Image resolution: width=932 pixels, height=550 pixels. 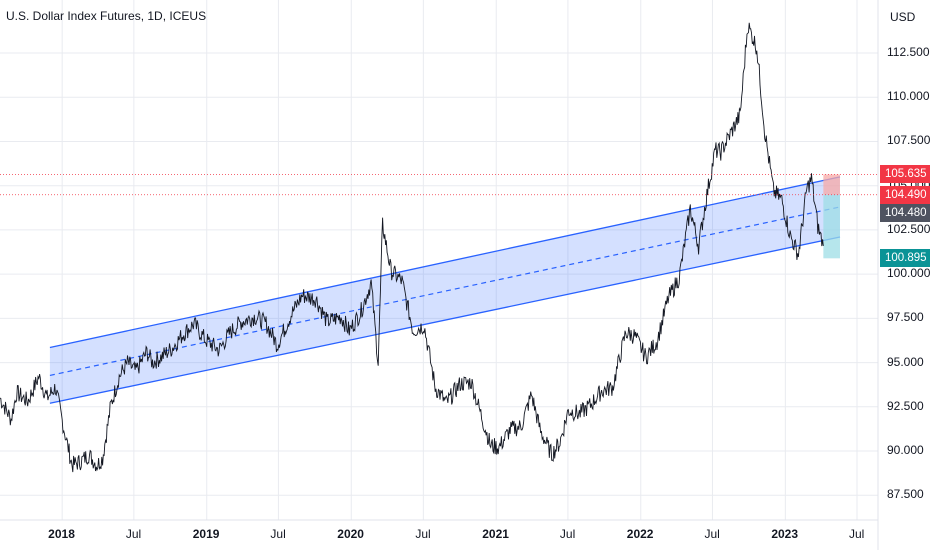 What do you see at coordinates (905, 494) in the screenshot?
I see `y-tick-label: 87.500` at bounding box center [905, 494].